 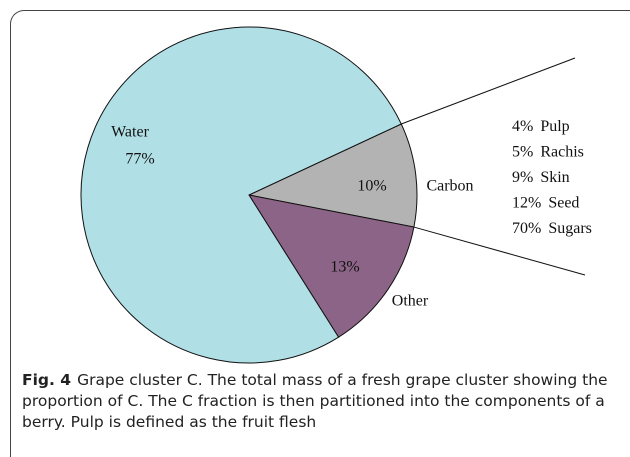 I want to click on breakdown-category: Pulp, so click(x=554, y=126).